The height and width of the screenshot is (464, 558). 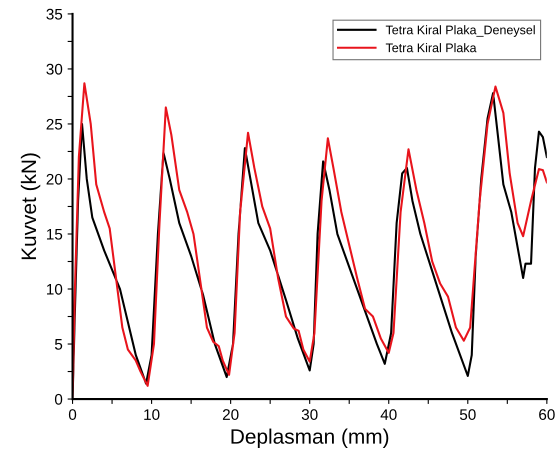 I want to click on x-tick-label: 40, so click(x=388, y=414).